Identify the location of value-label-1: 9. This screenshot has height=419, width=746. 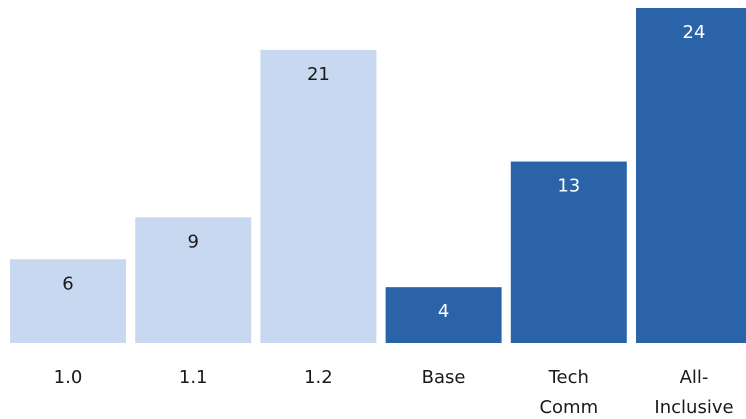
(192, 241).